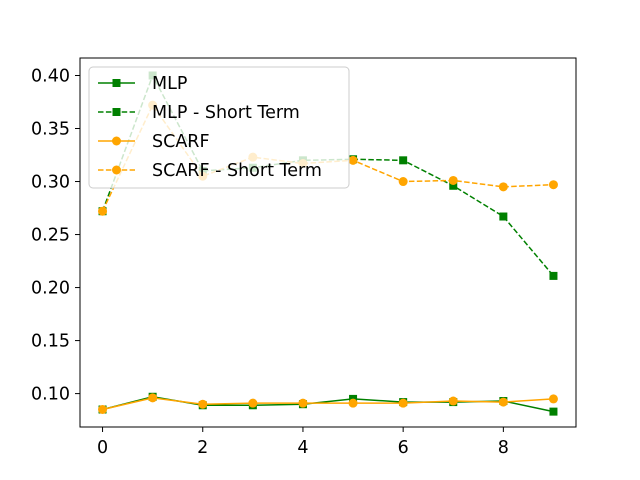  Describe the element at coordinates (237, 171) in the screenshot. I see `legend-label-scarf-short-term: SCARF - Short Term` at that location.